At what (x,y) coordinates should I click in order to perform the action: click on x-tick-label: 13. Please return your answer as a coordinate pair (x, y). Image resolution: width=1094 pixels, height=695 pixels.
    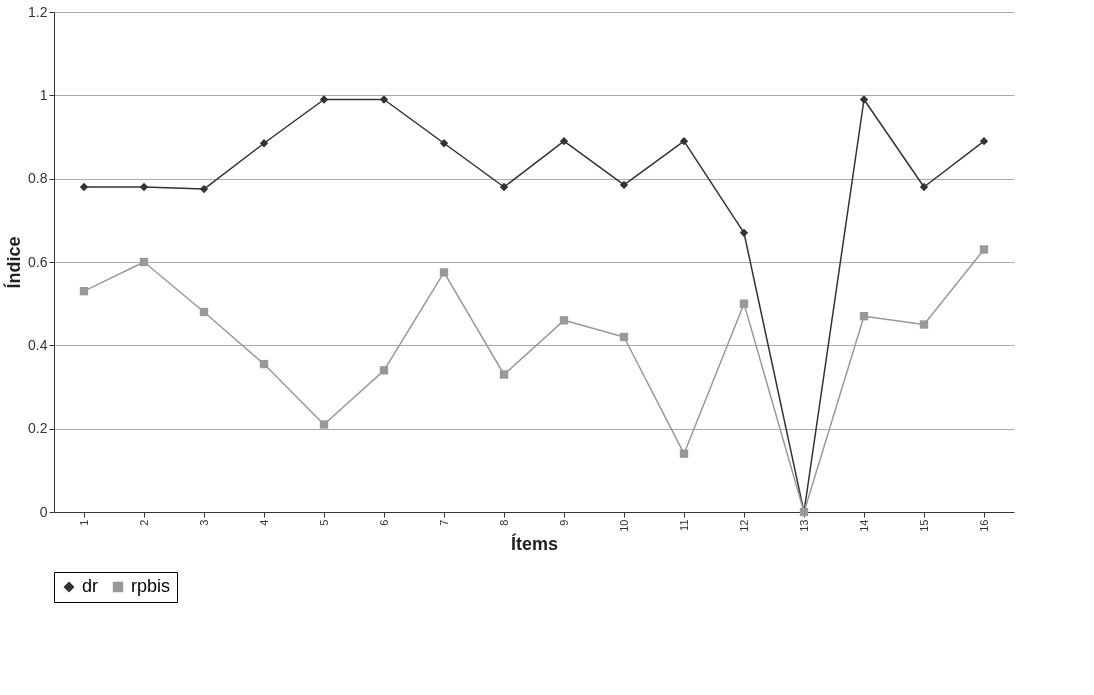
    Looking at the image, I should click on (803, 525).